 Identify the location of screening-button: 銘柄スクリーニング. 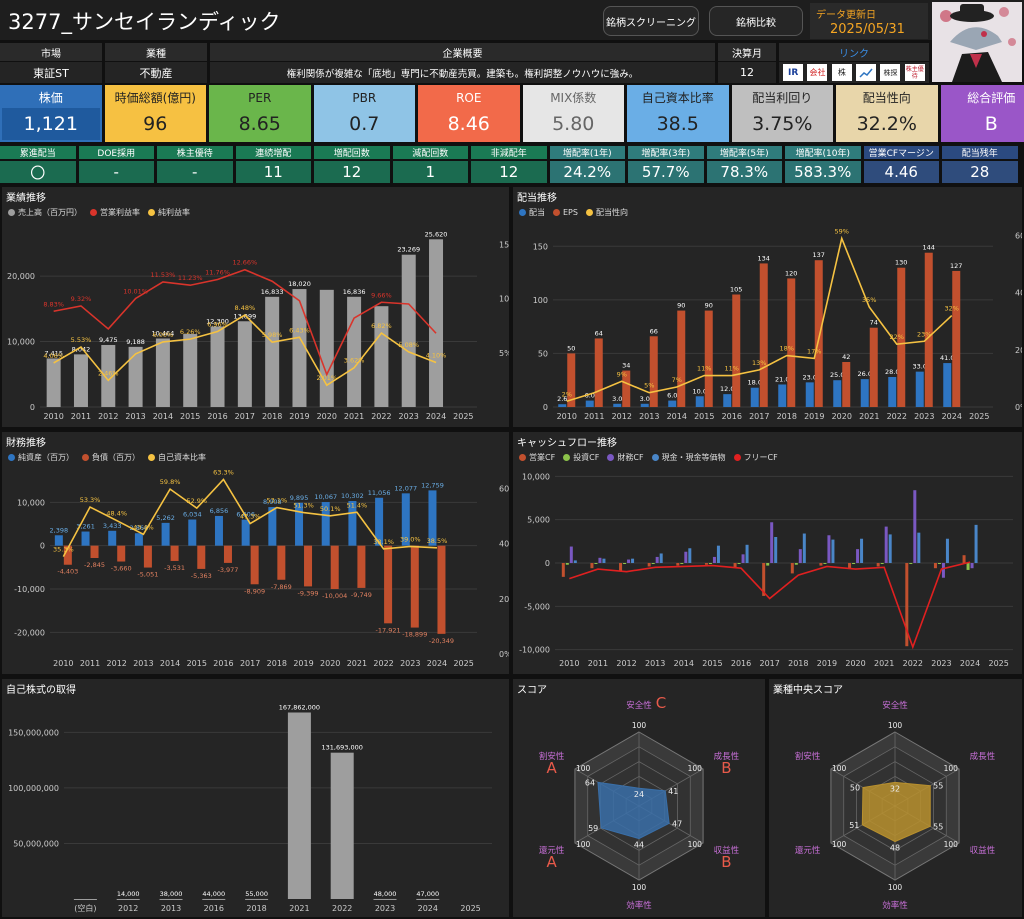
(651, 21).